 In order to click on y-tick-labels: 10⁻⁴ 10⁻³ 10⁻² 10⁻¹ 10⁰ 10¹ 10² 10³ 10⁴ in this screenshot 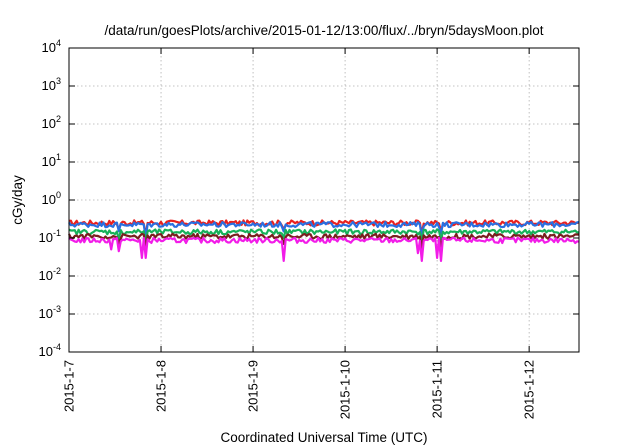, I will do `click(50, 198)`.